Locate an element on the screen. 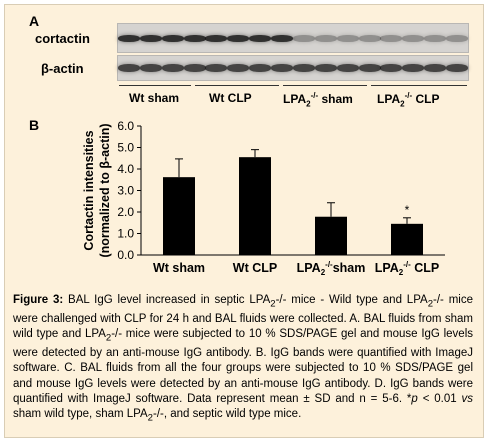  y-tick-label: 1.0 is located at coordinates (125, 234).